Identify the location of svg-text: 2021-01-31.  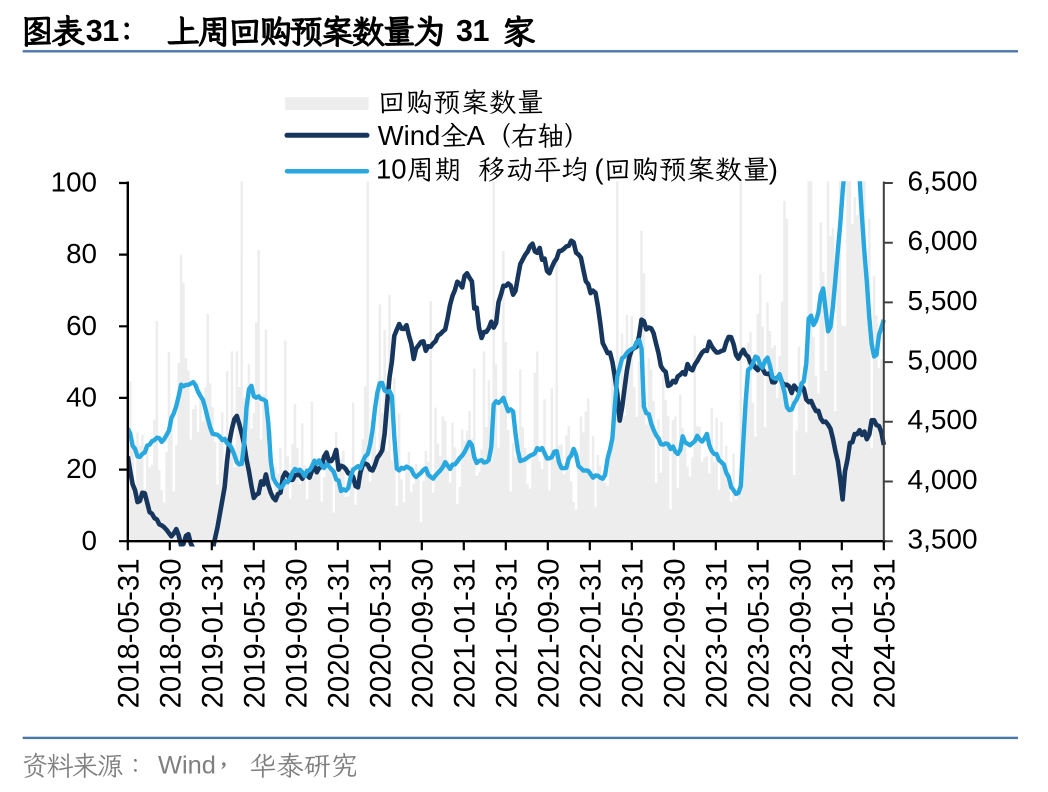
(464, 634).